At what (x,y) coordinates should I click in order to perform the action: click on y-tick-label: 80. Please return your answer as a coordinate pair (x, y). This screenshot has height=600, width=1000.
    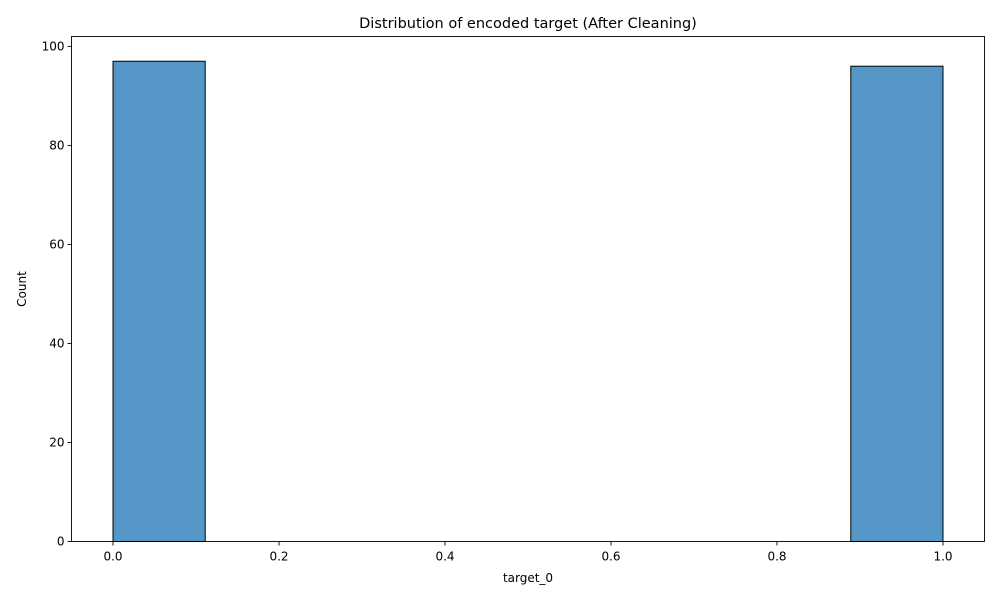
    Looking at the image, I should click on (56, 145).